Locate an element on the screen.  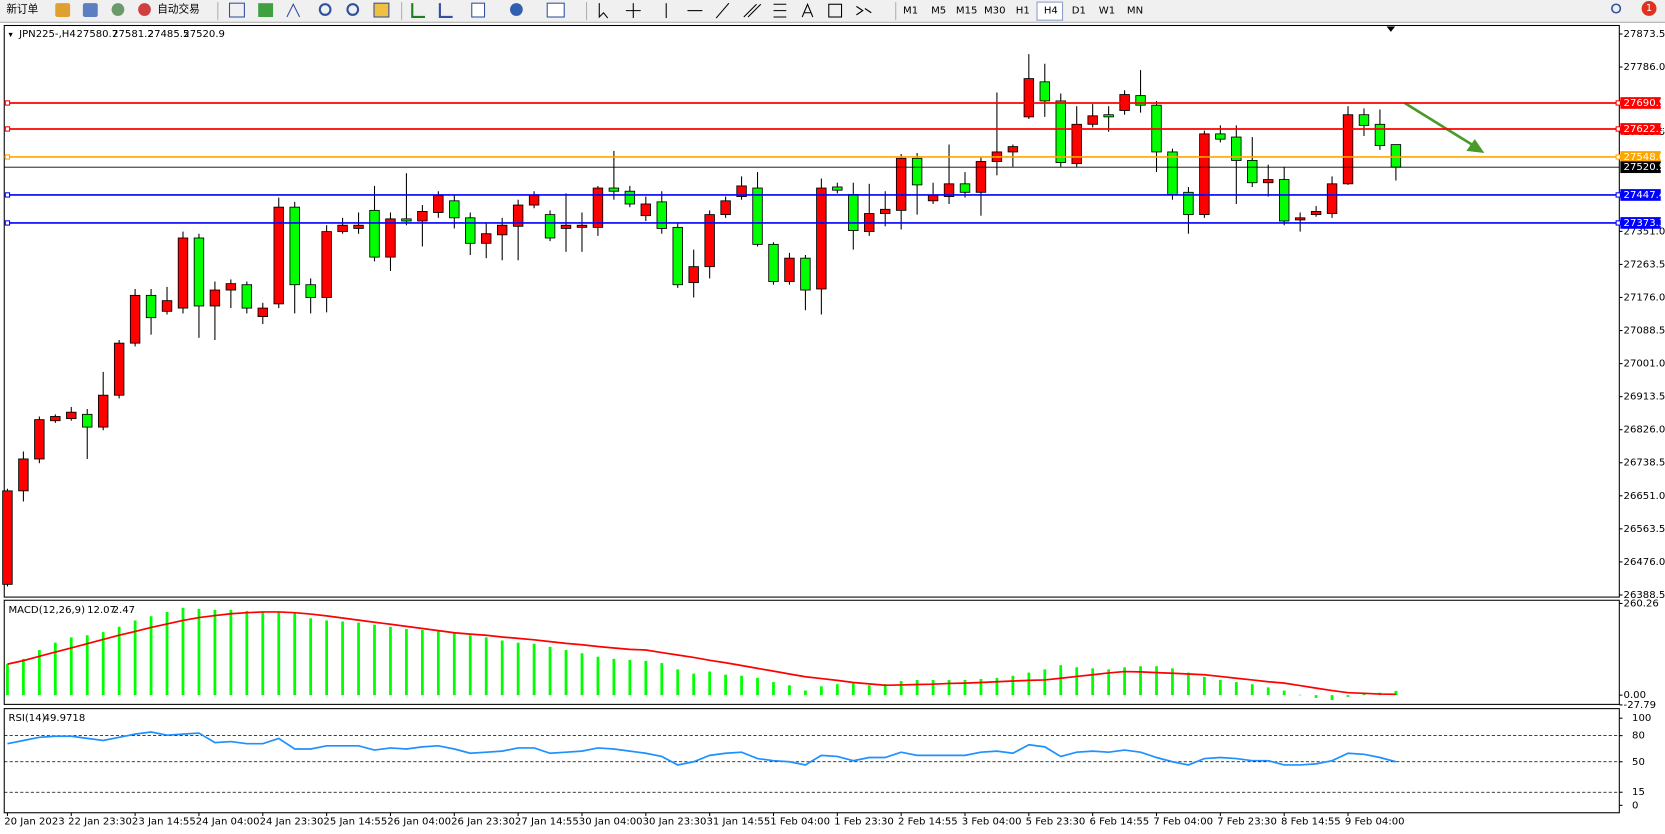
search is located at coordinates (1616, 8).